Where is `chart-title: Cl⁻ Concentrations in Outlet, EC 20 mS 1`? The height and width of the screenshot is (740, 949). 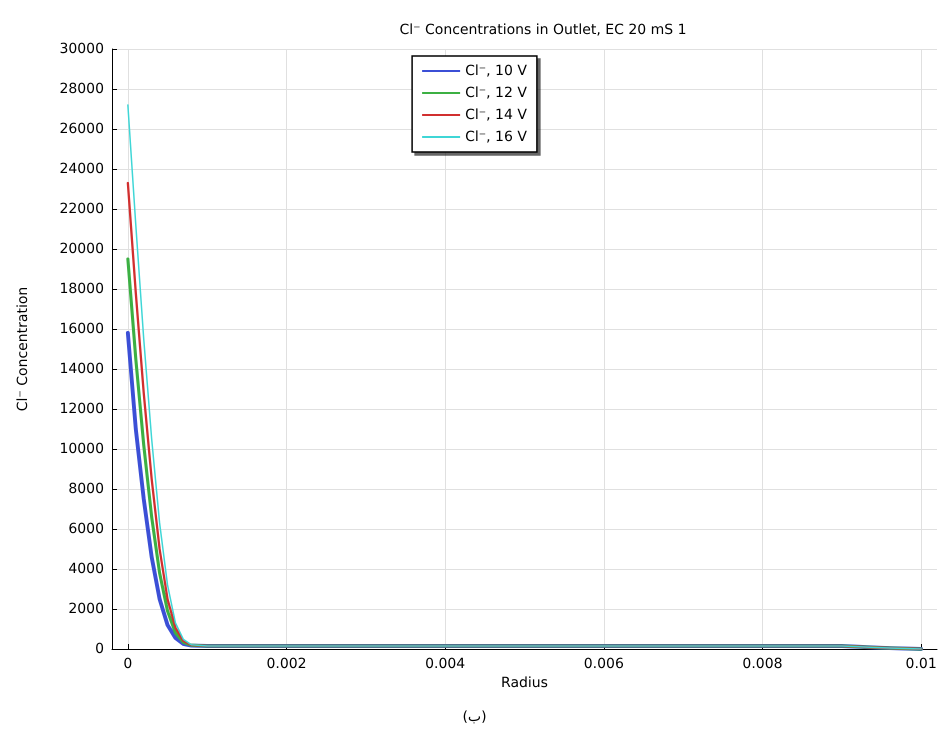
chart-title: Cl⁻ Concentrations in Outlet, EC 20 mS 1 is located at coordinates (543, 30).